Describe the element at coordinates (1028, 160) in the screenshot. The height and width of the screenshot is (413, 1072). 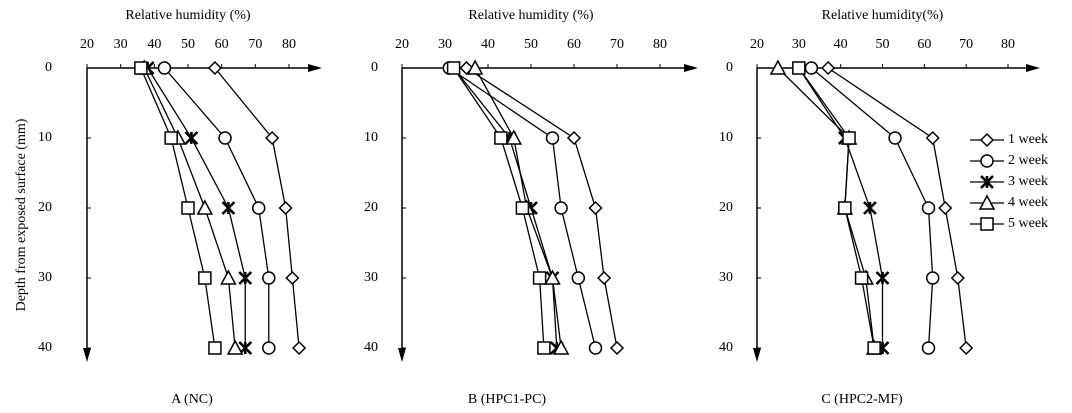
I see `legend-label: 2 week` at that location.